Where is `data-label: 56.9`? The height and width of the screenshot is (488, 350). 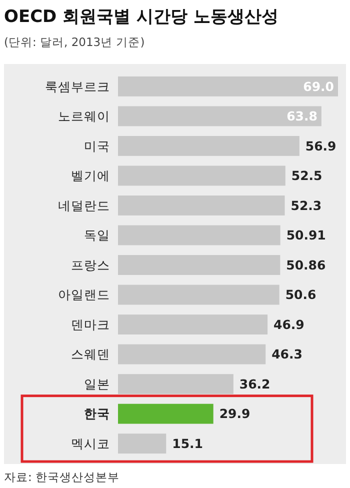
data-label: 56.9 is located at coordinates (320, 146).